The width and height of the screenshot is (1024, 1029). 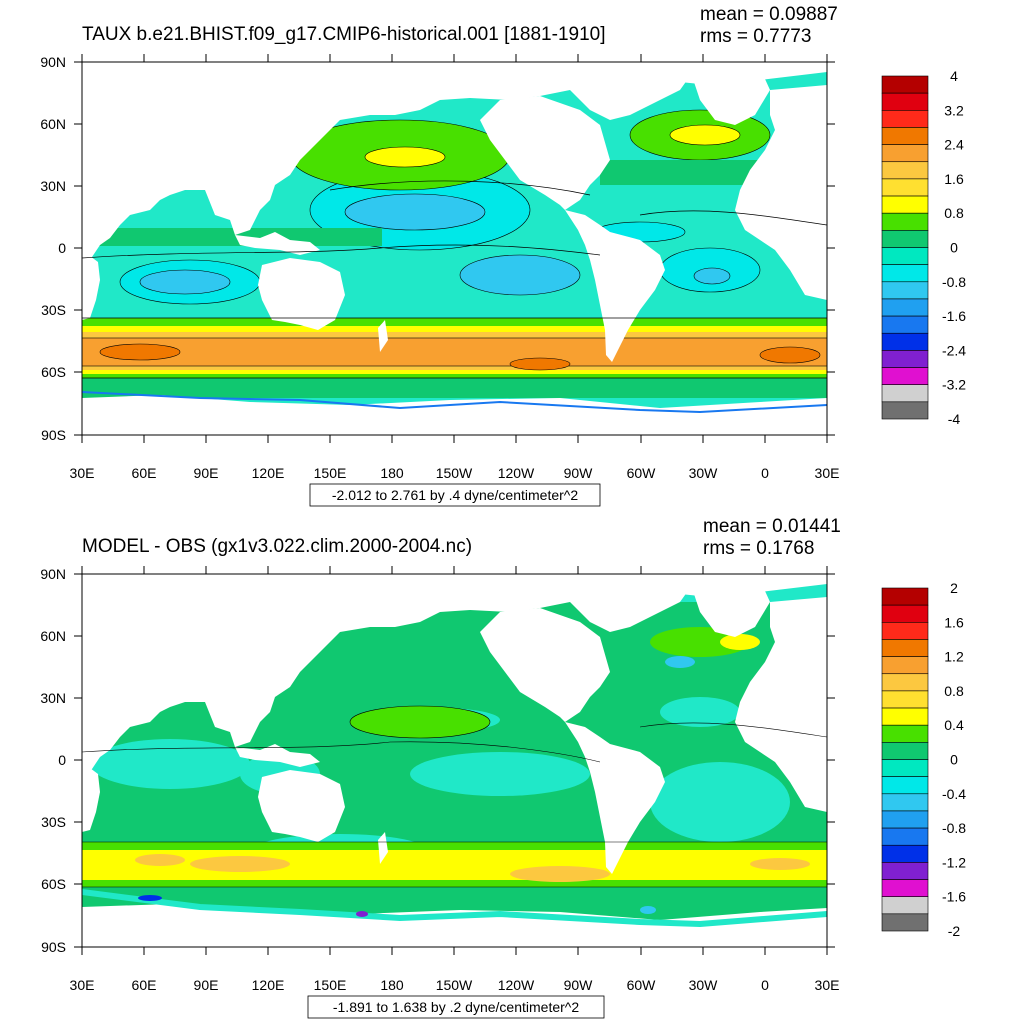 I want to click on rms-stat: rms = 0.7773, so click(x=755, y=36).